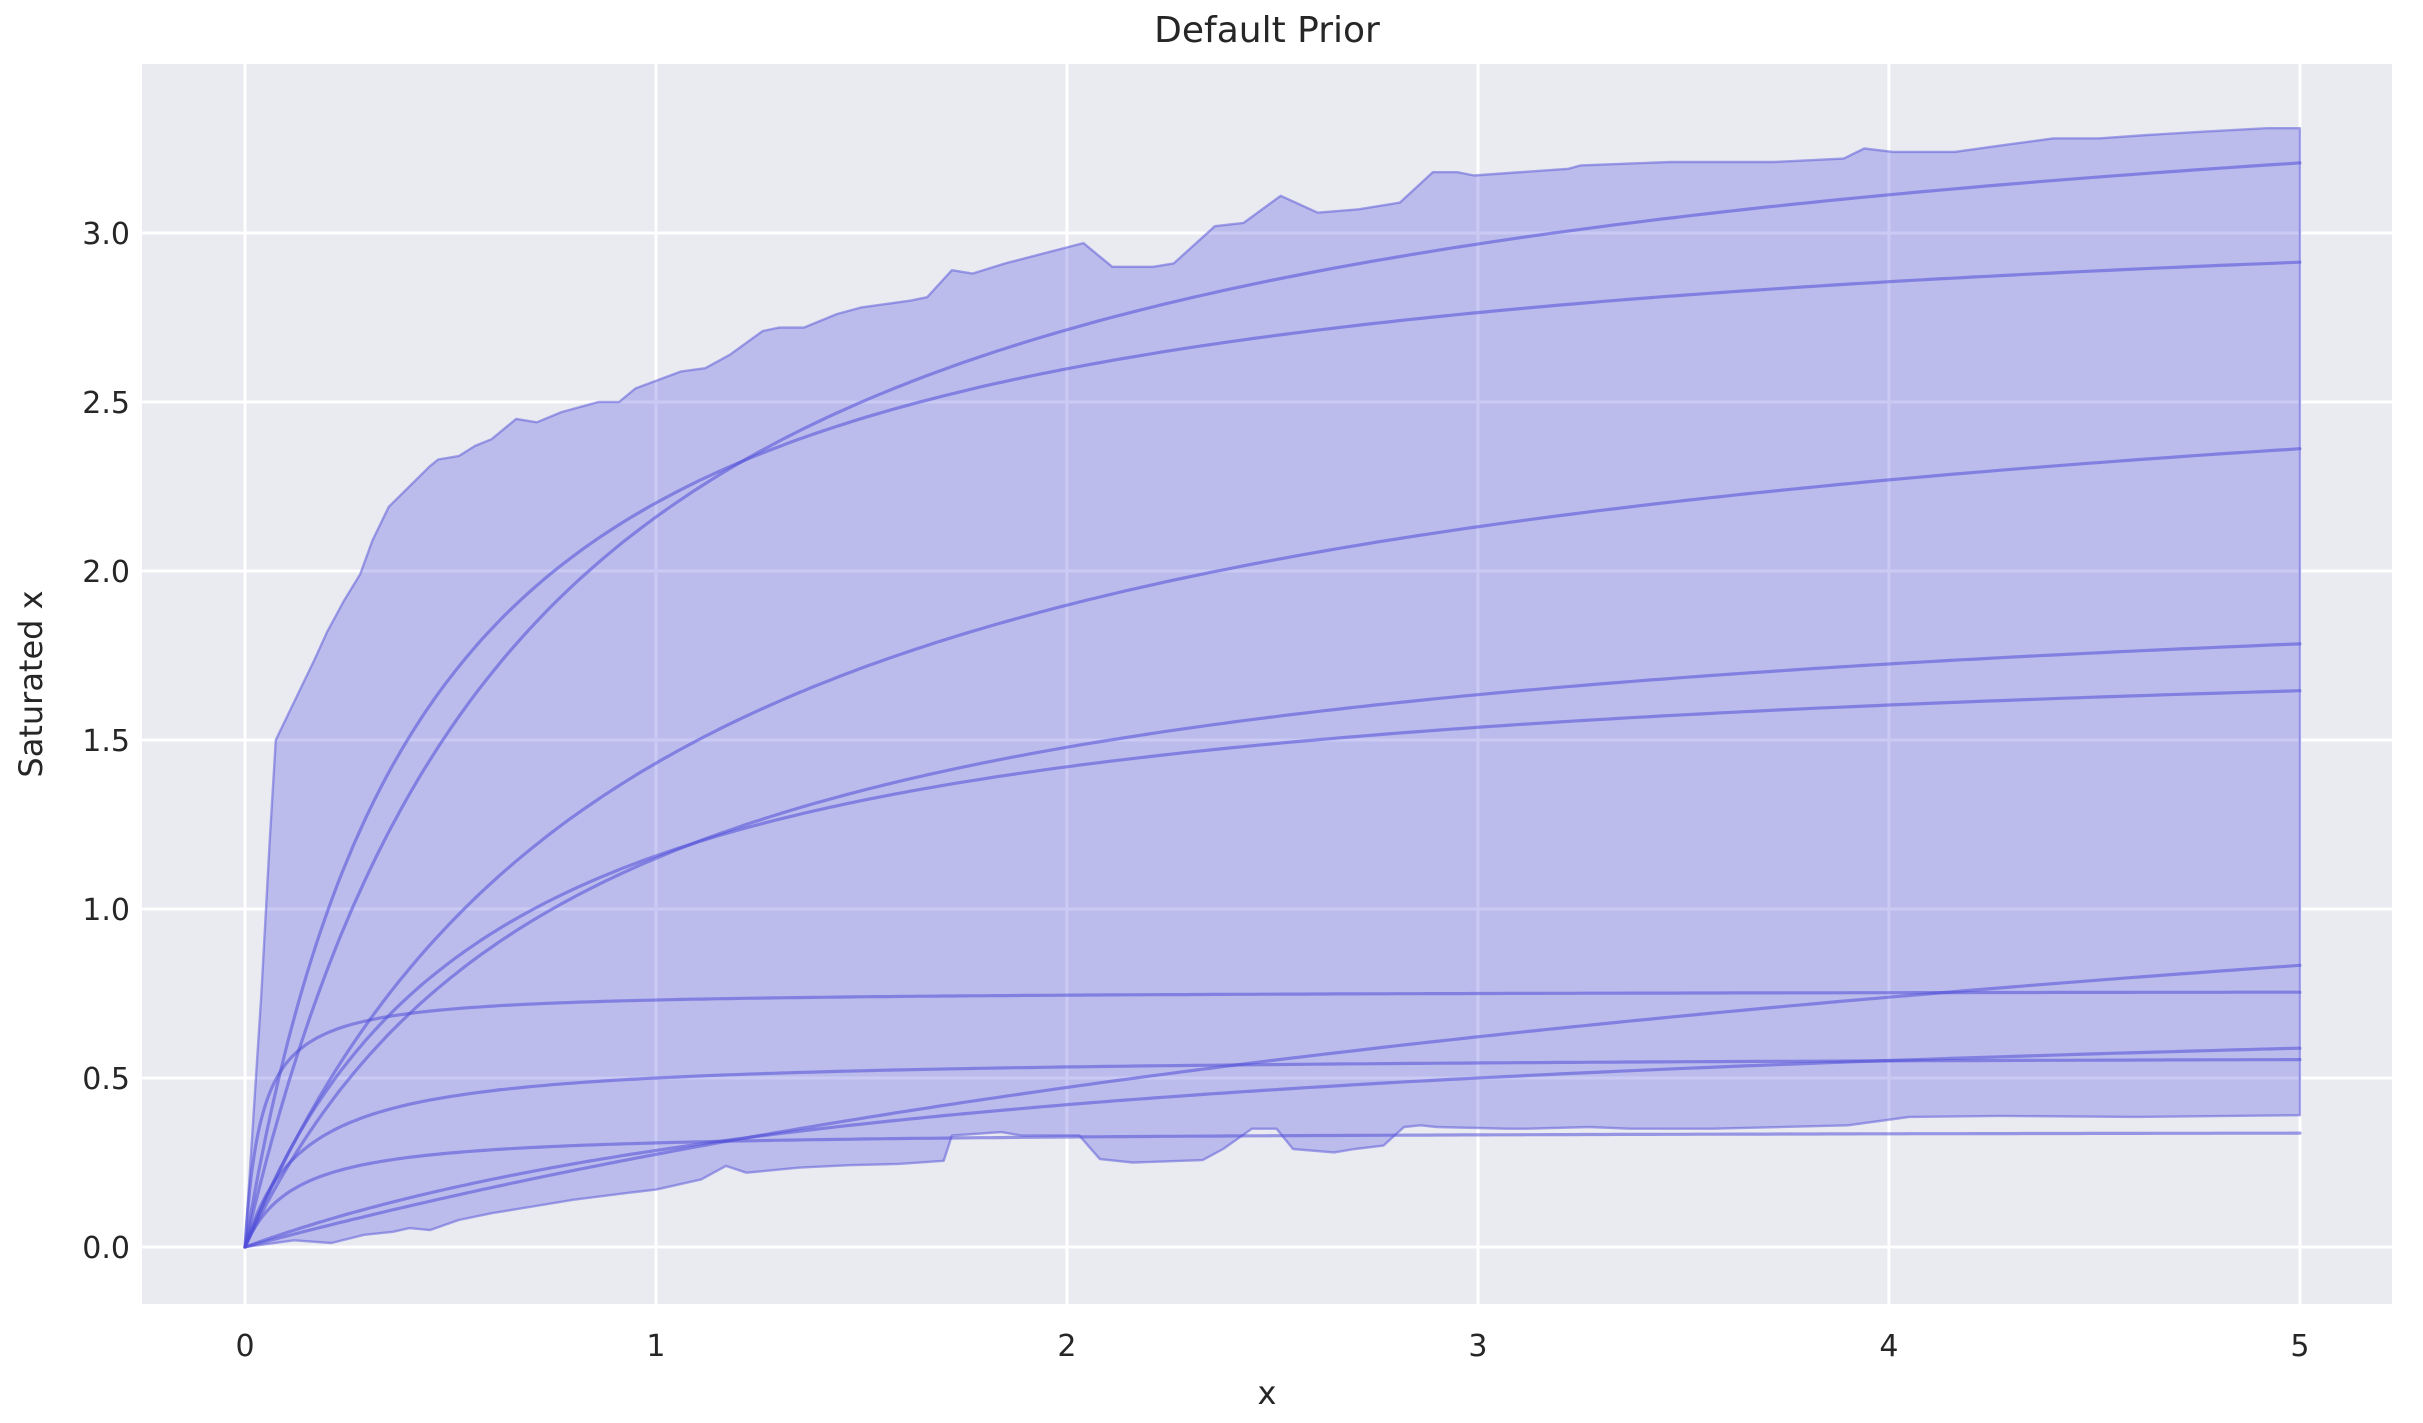 The width and height of the screenshot is (2423, 1423). Describe the element at coordinates (1888, 1346) in the screenshot. I see `x-tick-label: 4` at that location.